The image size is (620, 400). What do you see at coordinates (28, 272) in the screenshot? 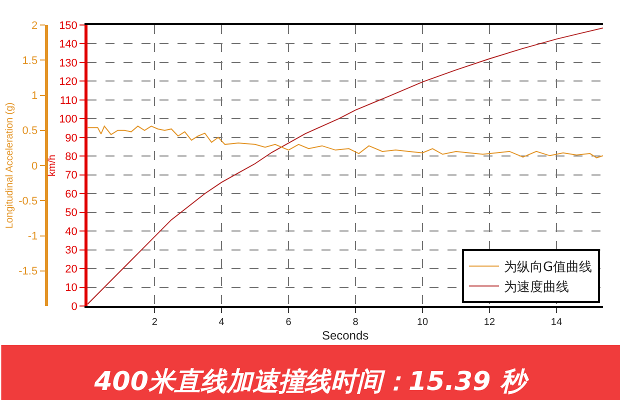
I see `y2-tick-label: -1.5` at bounding box center [28, 272].